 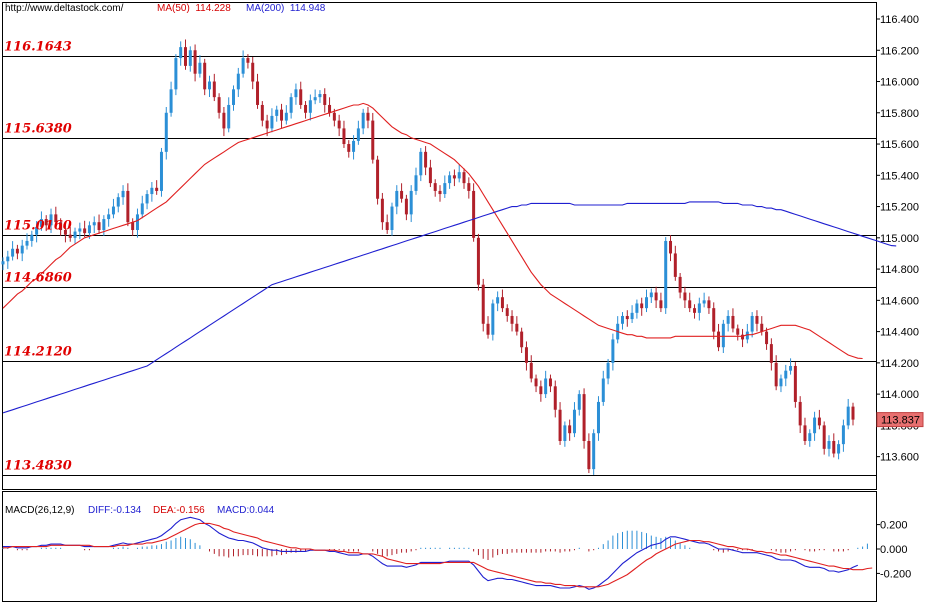 What do you see at coordinates (899, 114) in the screenshot?
I see `price-tick-label: 115.800` at bounding box center [899, 114].